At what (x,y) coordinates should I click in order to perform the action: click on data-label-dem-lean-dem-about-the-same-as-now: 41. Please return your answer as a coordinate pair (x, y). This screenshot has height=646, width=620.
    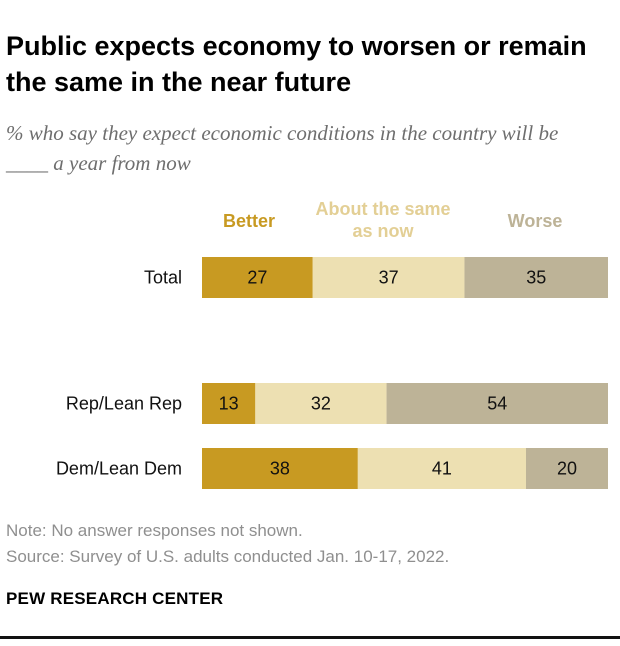
    Looking at the image, I should click on (442, 469).